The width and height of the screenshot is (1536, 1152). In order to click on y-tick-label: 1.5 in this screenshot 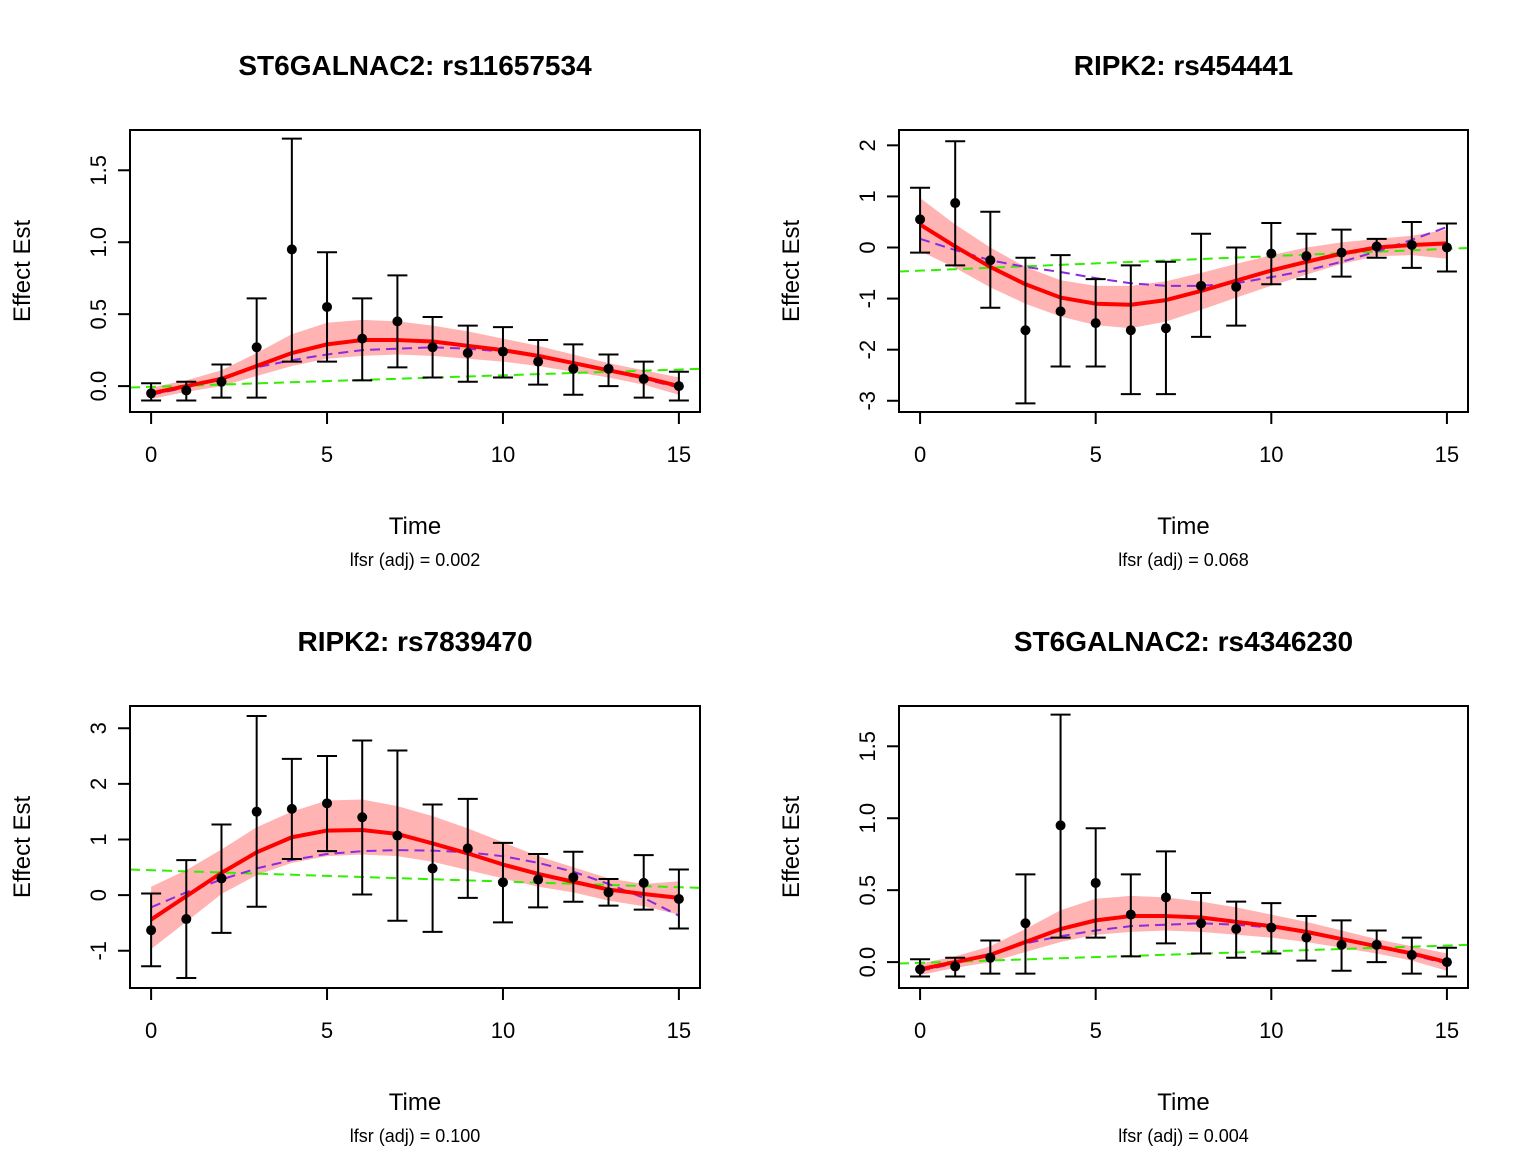, I will do `click(867, 746)`.